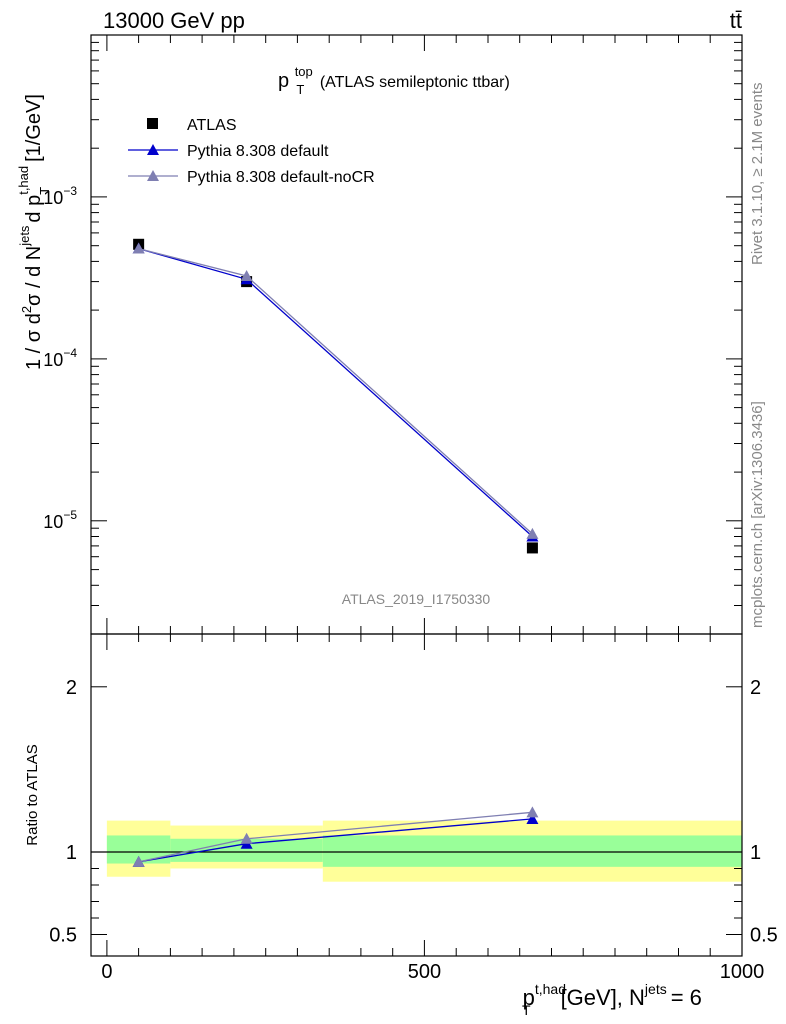 The width and height of the screenshot is (786, 1024). I want to click on ratio-y-tick-label-left: 2, so click(71, 688).